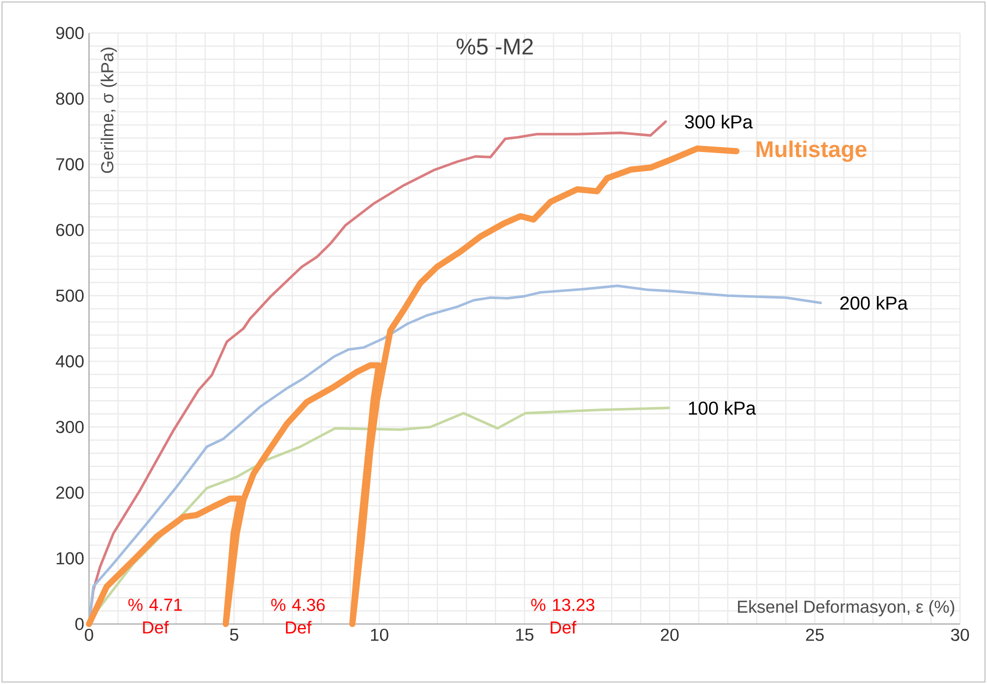 The height and width of the screenshot is (684, 987). Describe the element at coordinates (70, 492) in the screenshot. I see `y-tick-label: 200` at that location.